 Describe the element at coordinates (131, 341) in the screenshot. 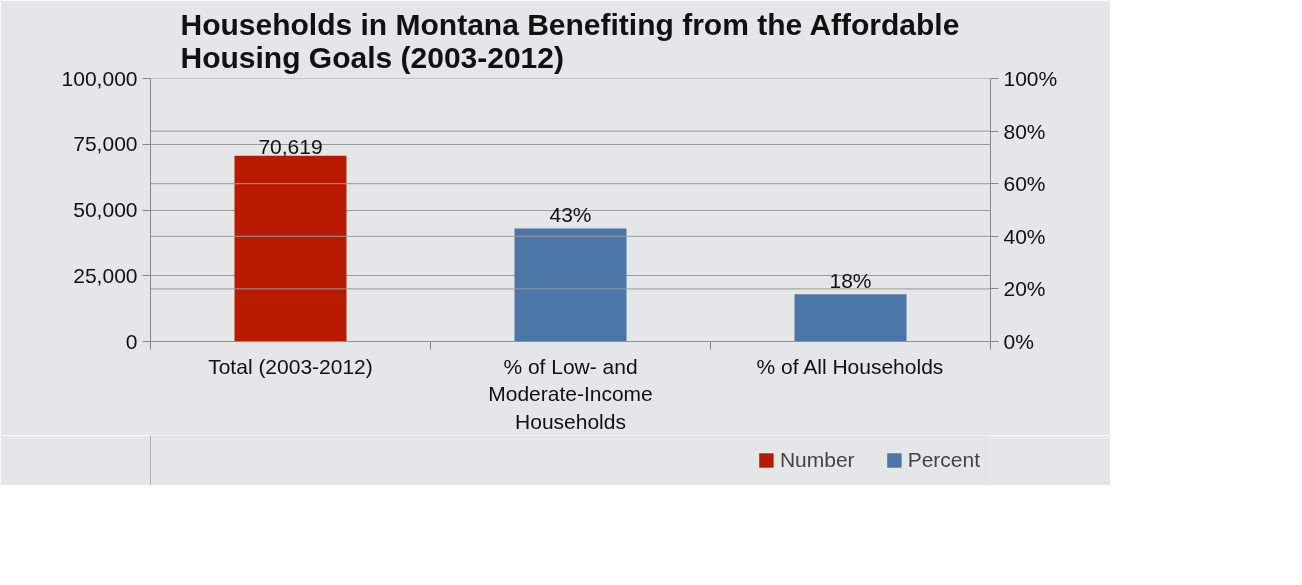

I see `y-tick-label: 0` at that location.